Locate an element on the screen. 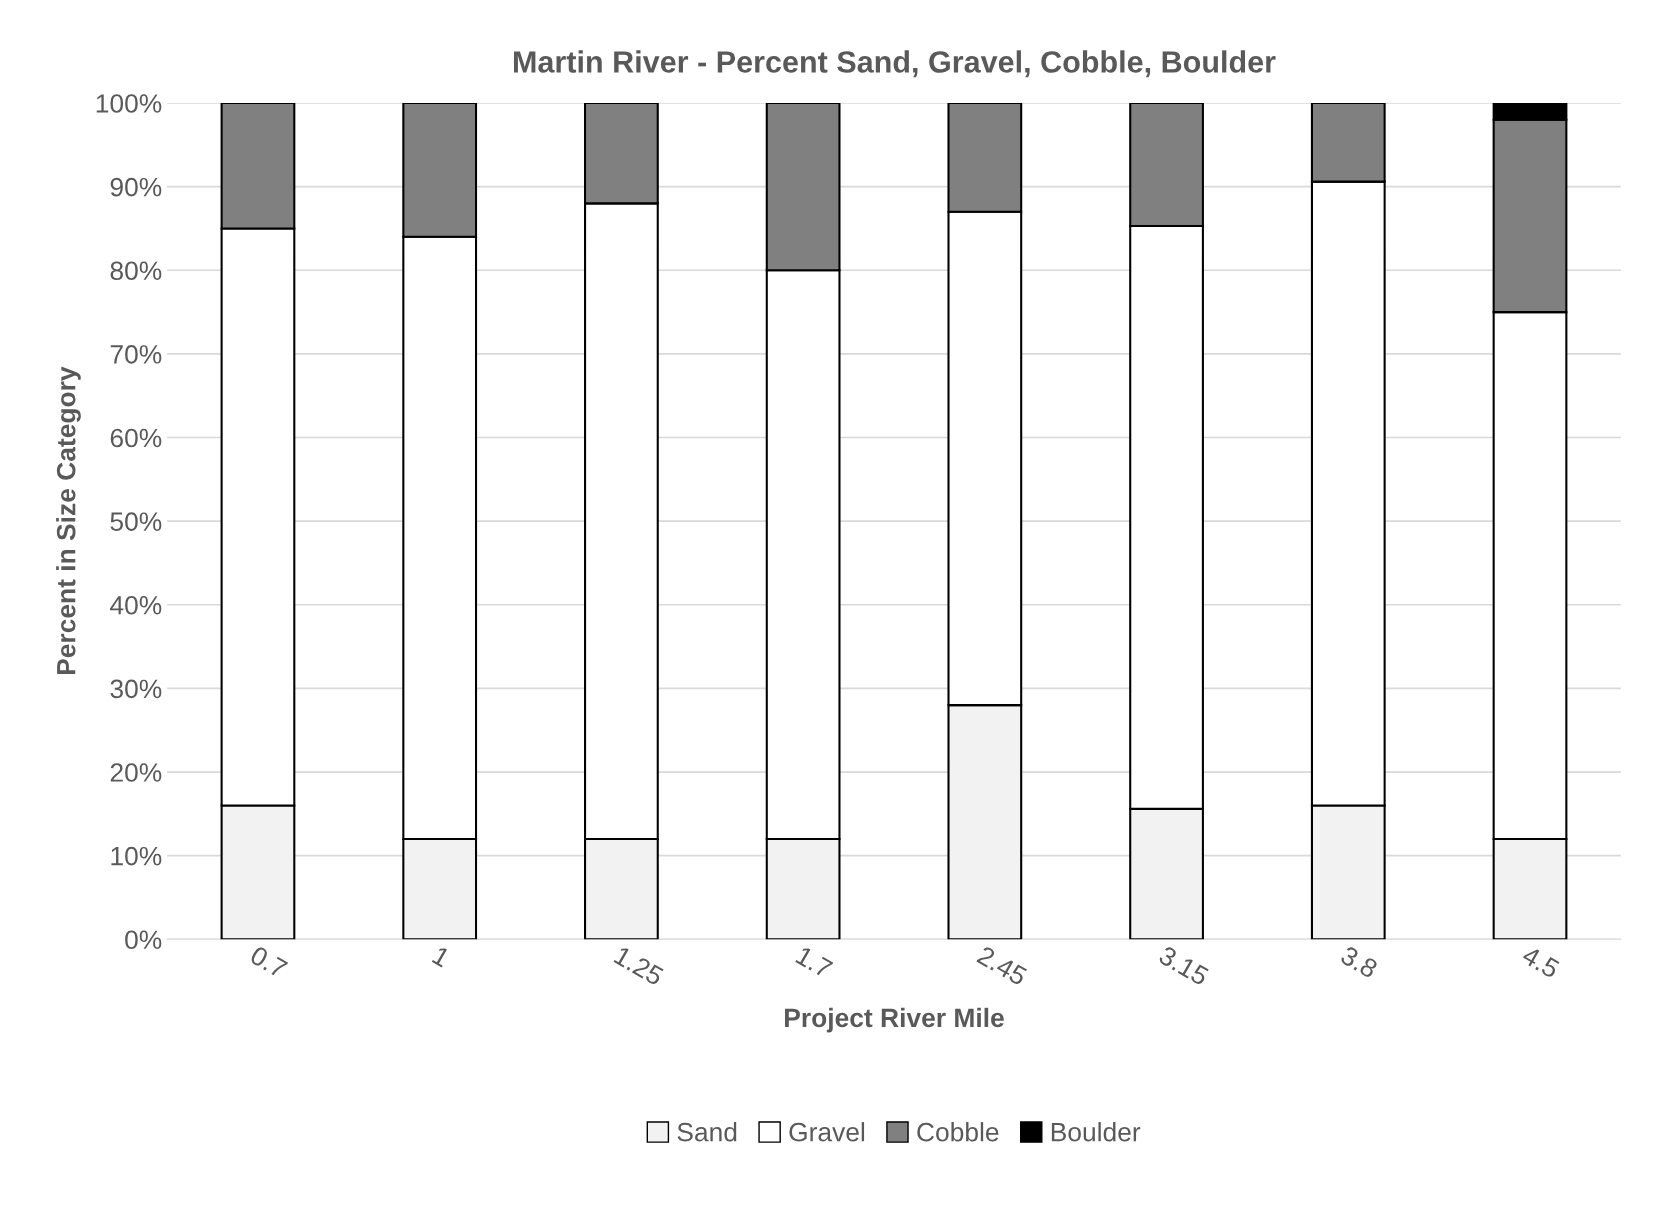 This screenshot has height=1212, width=1671. y-tick-label: 20% is located at coordinates (136, 772).